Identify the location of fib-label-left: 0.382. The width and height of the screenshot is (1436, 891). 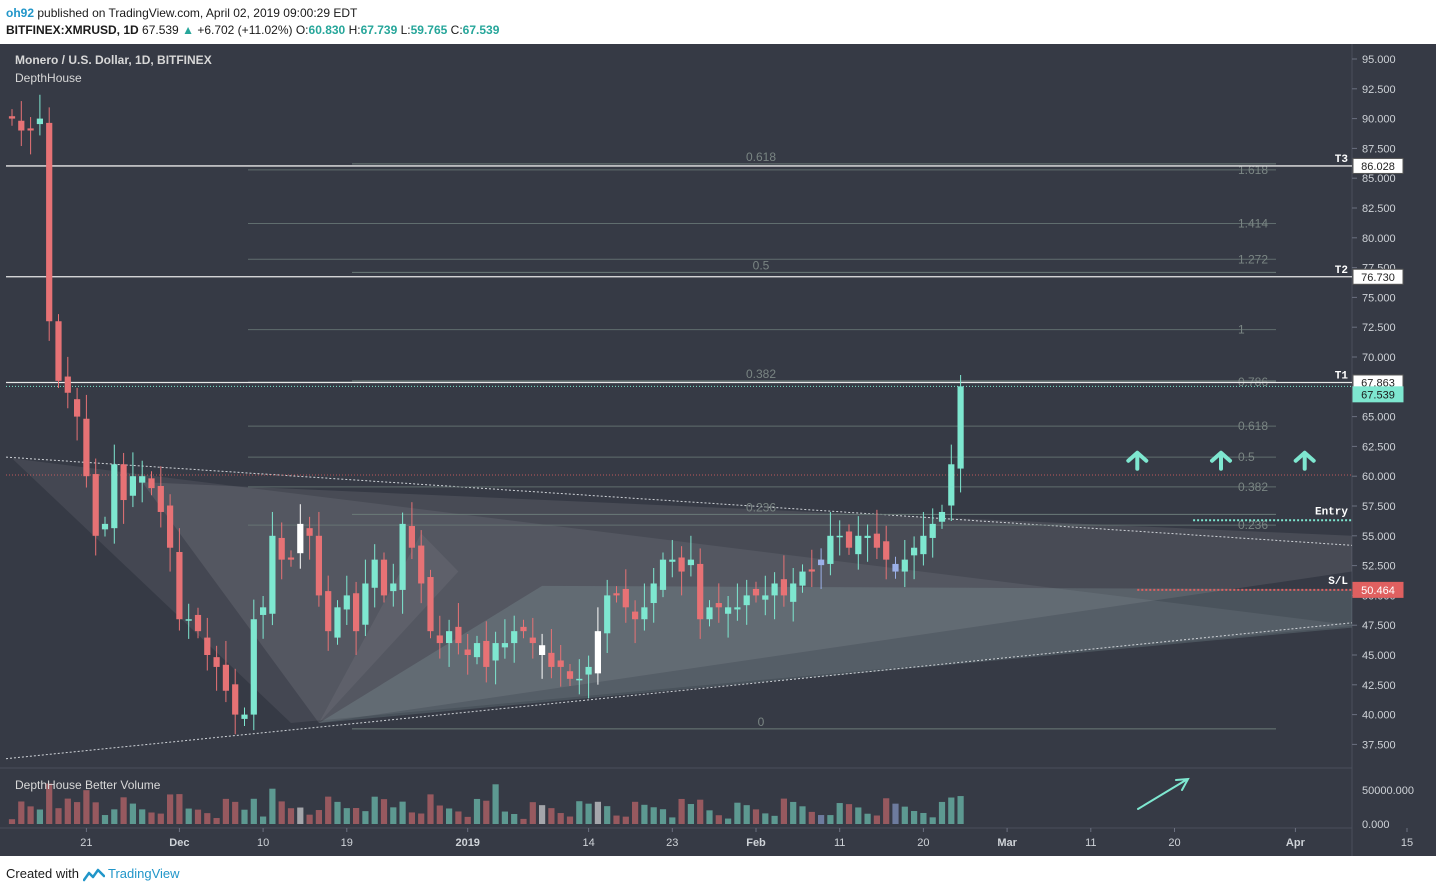
(761, 374).